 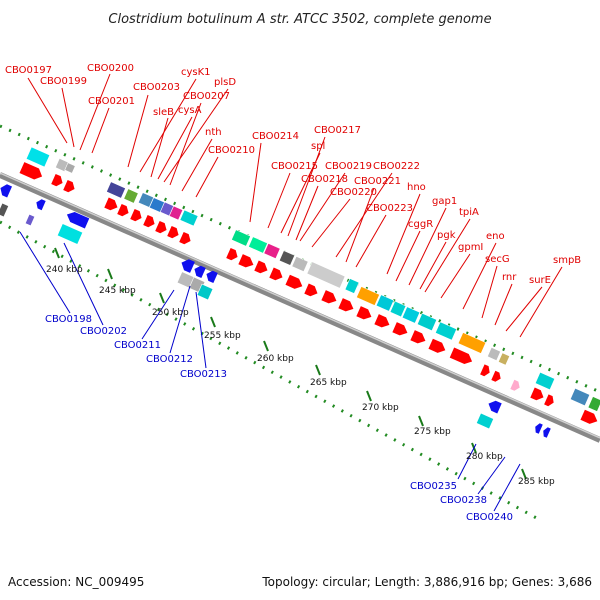 What do you see at coordinates (420, 224) in the screenshot?
I see `gene-label-cggr: cggR` at bounding box center [420, 224].